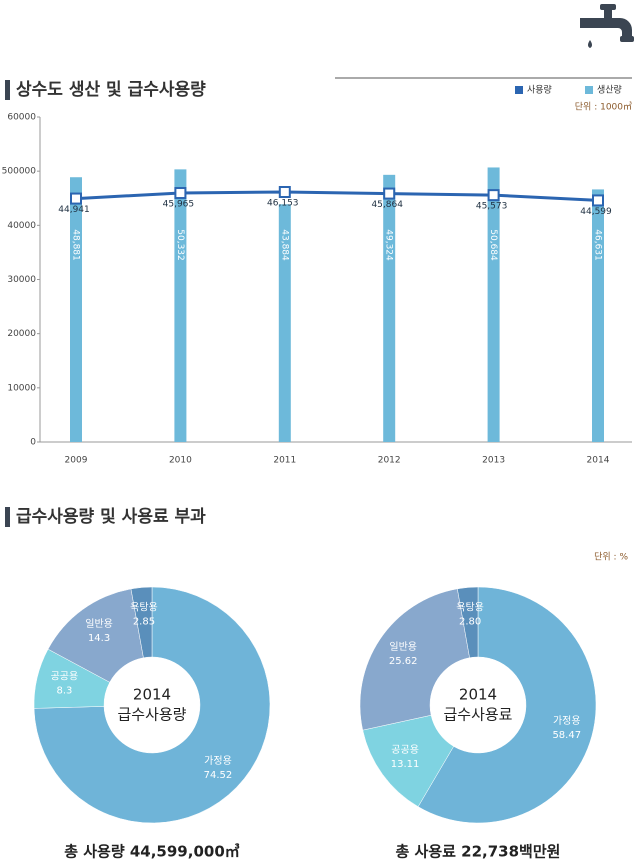 The image size is (638, 867). What do you see at coordinates (405, 764) in the screenshot?
I see `slice-value-label: 13.11` at bounding box center [405, 764].